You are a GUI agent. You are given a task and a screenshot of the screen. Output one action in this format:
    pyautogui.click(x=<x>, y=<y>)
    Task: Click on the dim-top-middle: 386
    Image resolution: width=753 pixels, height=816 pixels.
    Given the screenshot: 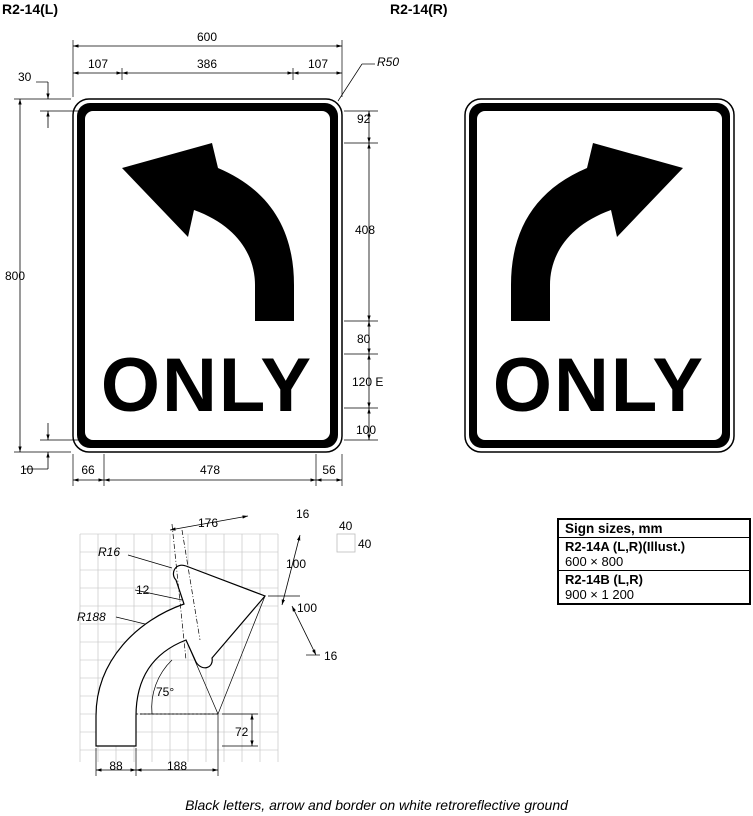 What is the action you would take?
    pyautogui.click(x=207, y=64)
    